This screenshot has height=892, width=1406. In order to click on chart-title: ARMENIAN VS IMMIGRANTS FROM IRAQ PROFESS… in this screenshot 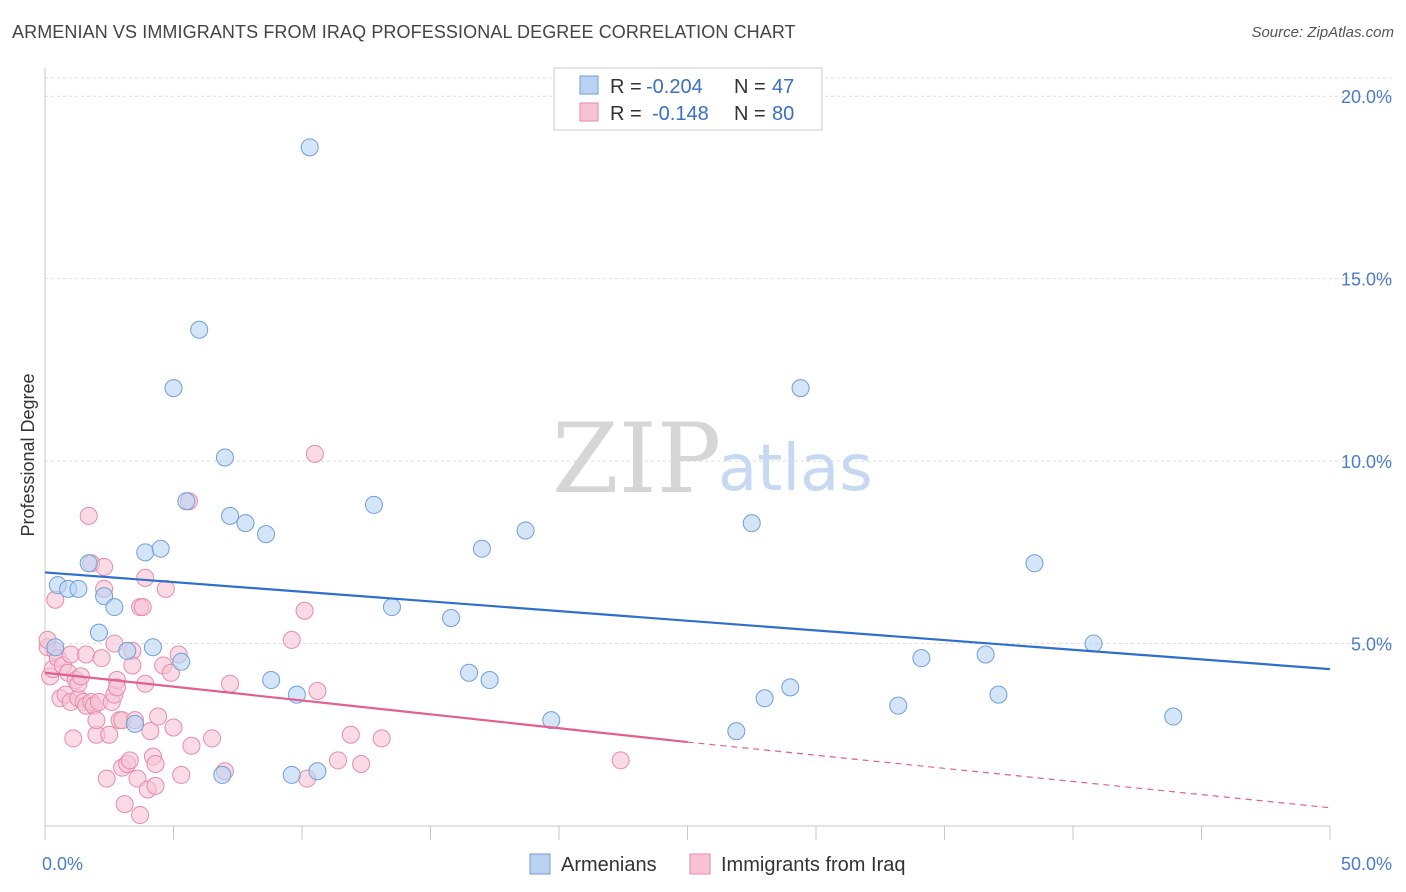, I will do `click(404, 32)`.